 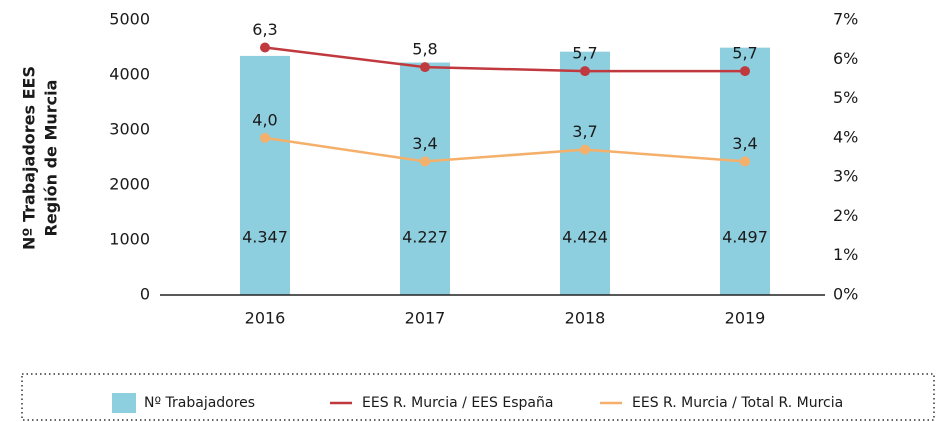 I want to click on data-label: 4.347, so click(x=265, y=237).